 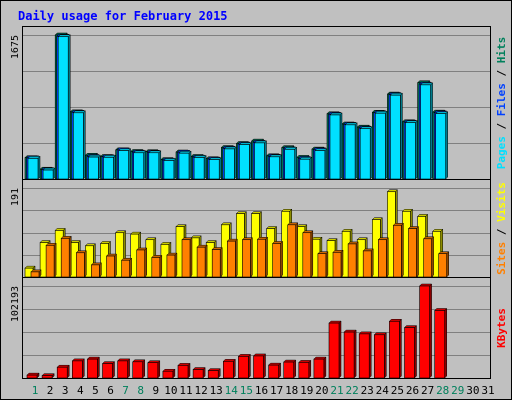 I want to click on y-axis-max-label: 102193, so click(x=15, y=304).